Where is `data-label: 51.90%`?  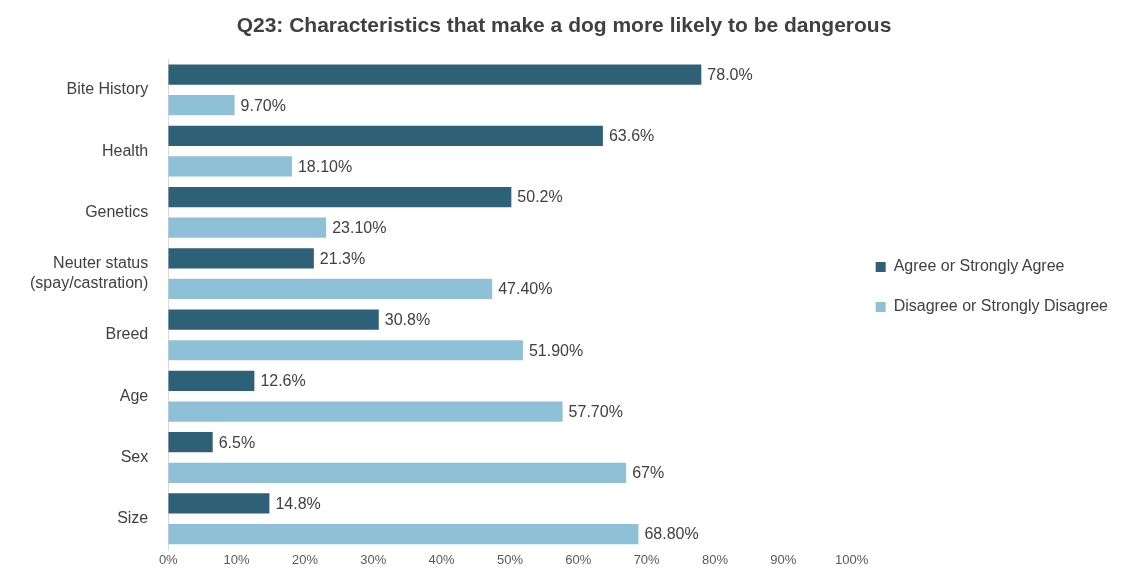
data-label: 51.90% is located at coordinates (556, 350).